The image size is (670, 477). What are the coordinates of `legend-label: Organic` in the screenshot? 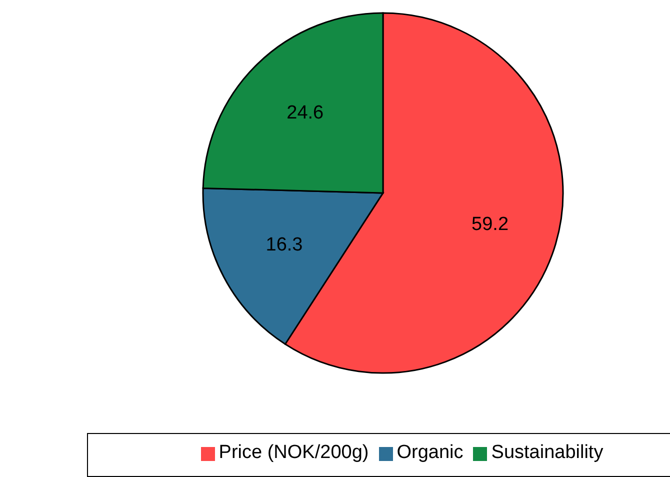 It's located at (430, 452).